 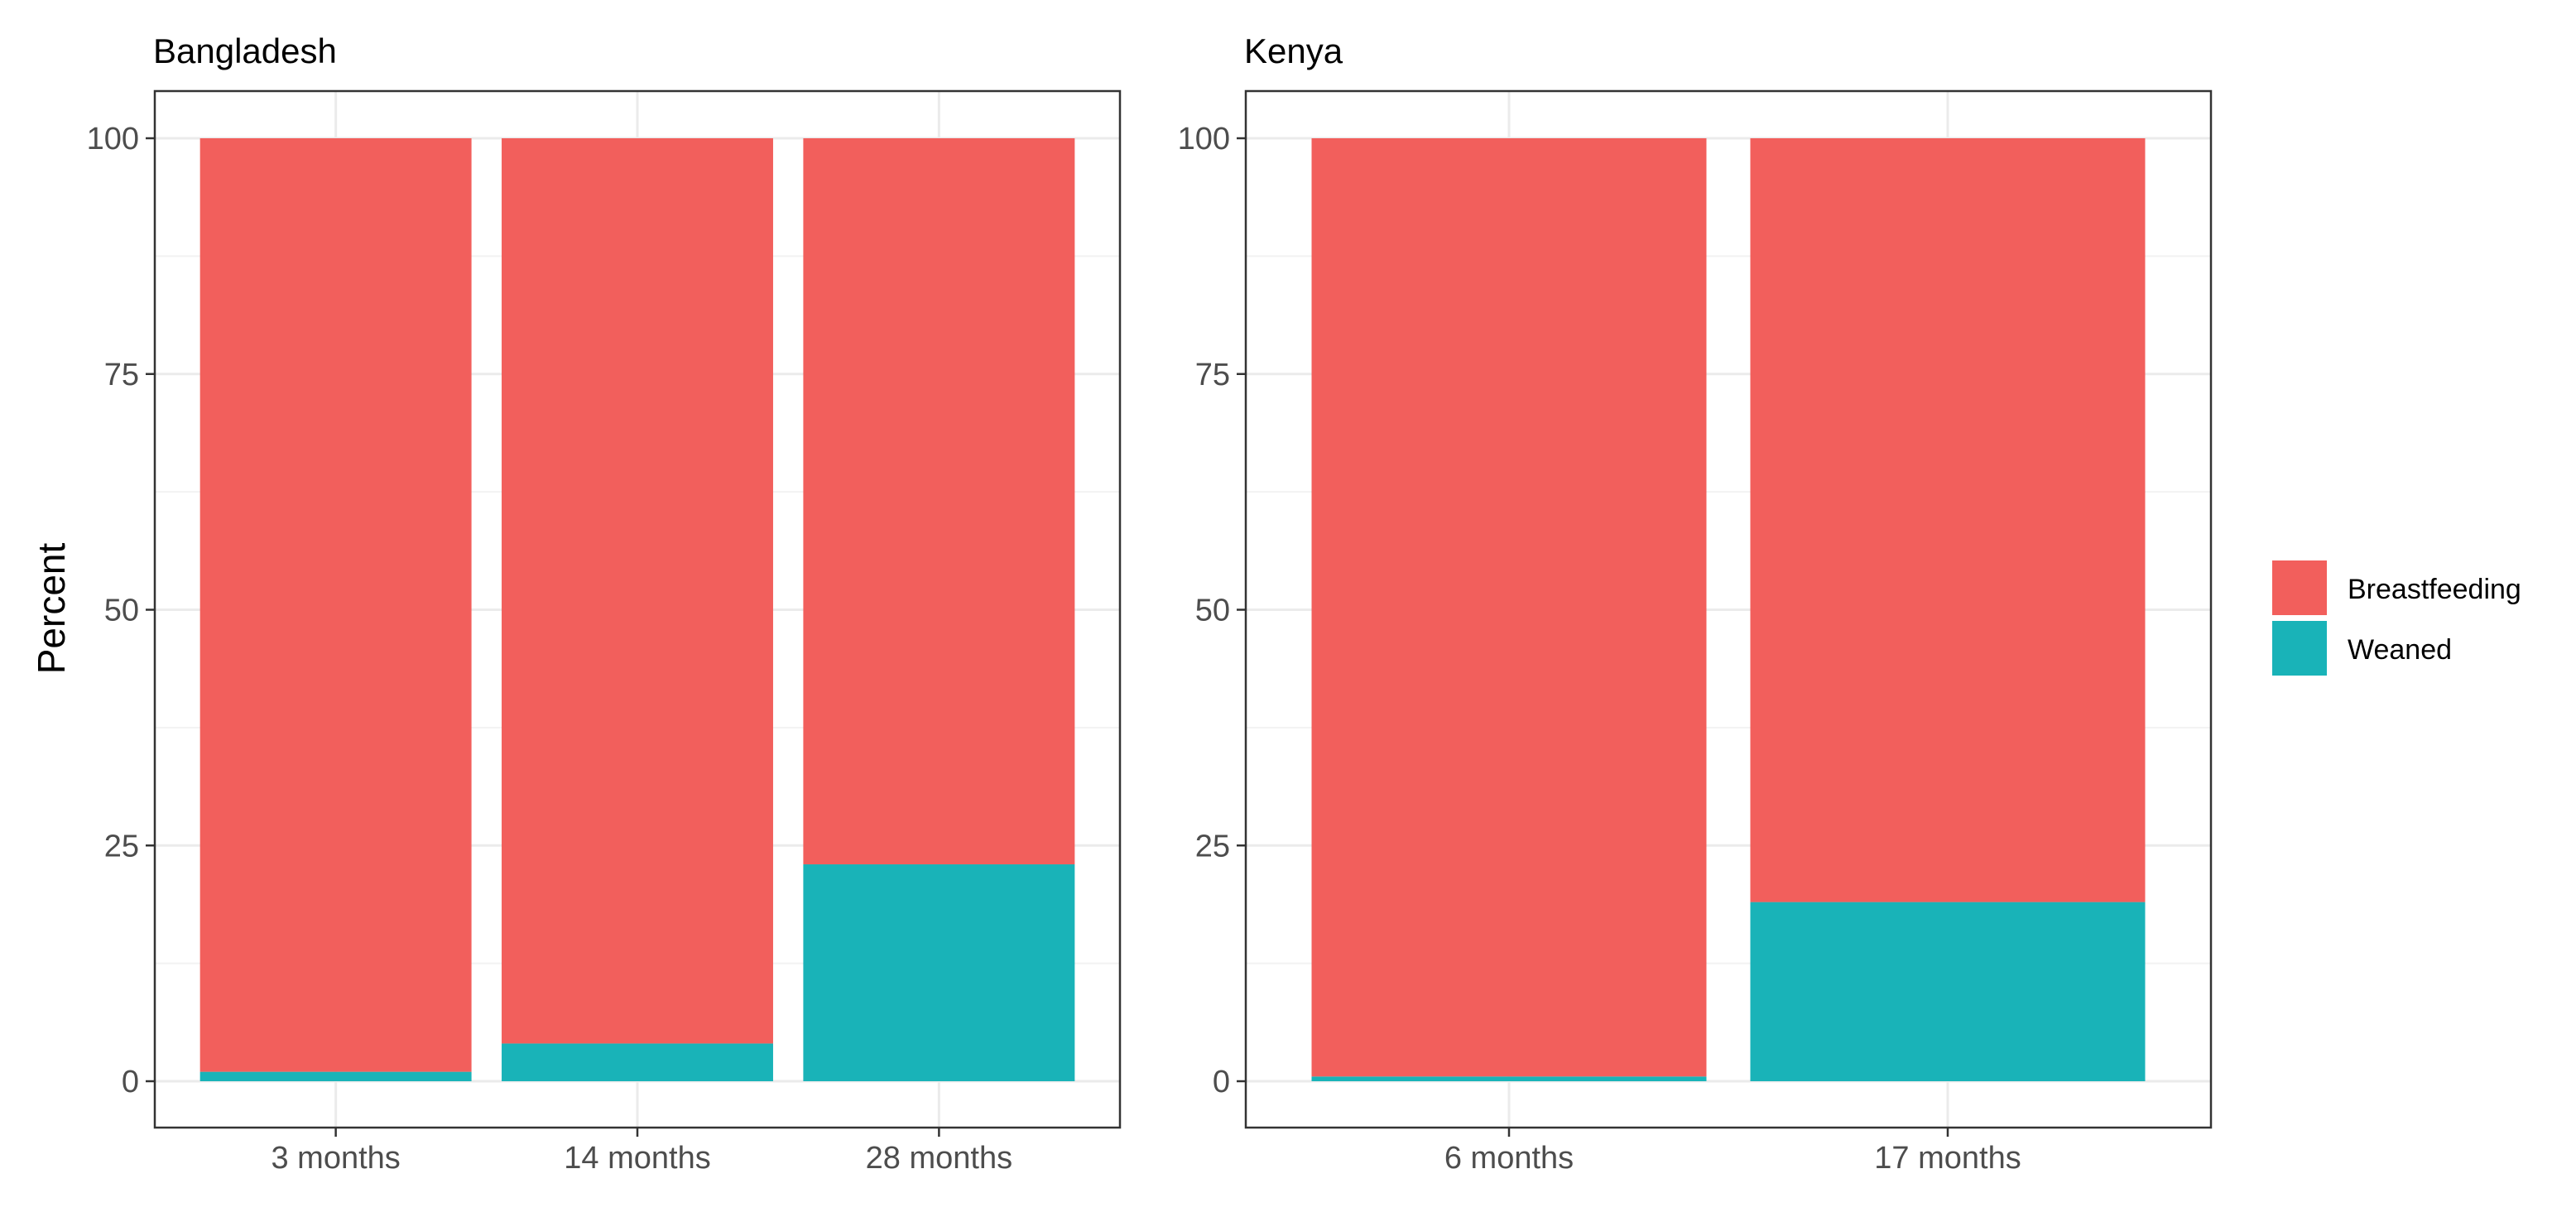 I want to click on bar-weaned-6-months, so click(x=1509, y=1078).